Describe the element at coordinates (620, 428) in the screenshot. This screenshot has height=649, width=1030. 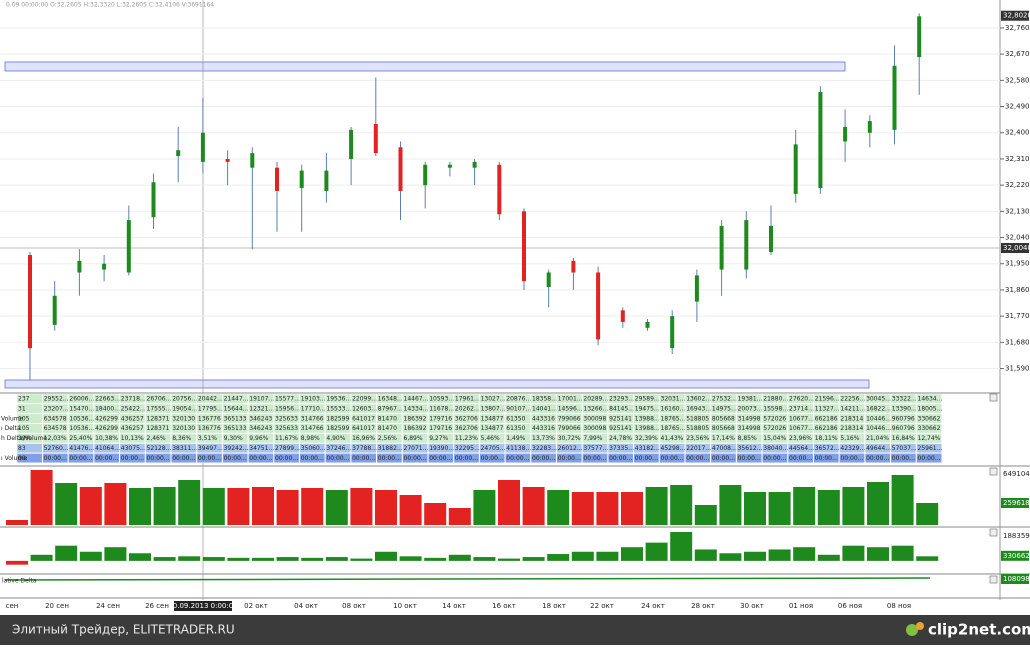
I see `table-cell-text: 925141` at that location.